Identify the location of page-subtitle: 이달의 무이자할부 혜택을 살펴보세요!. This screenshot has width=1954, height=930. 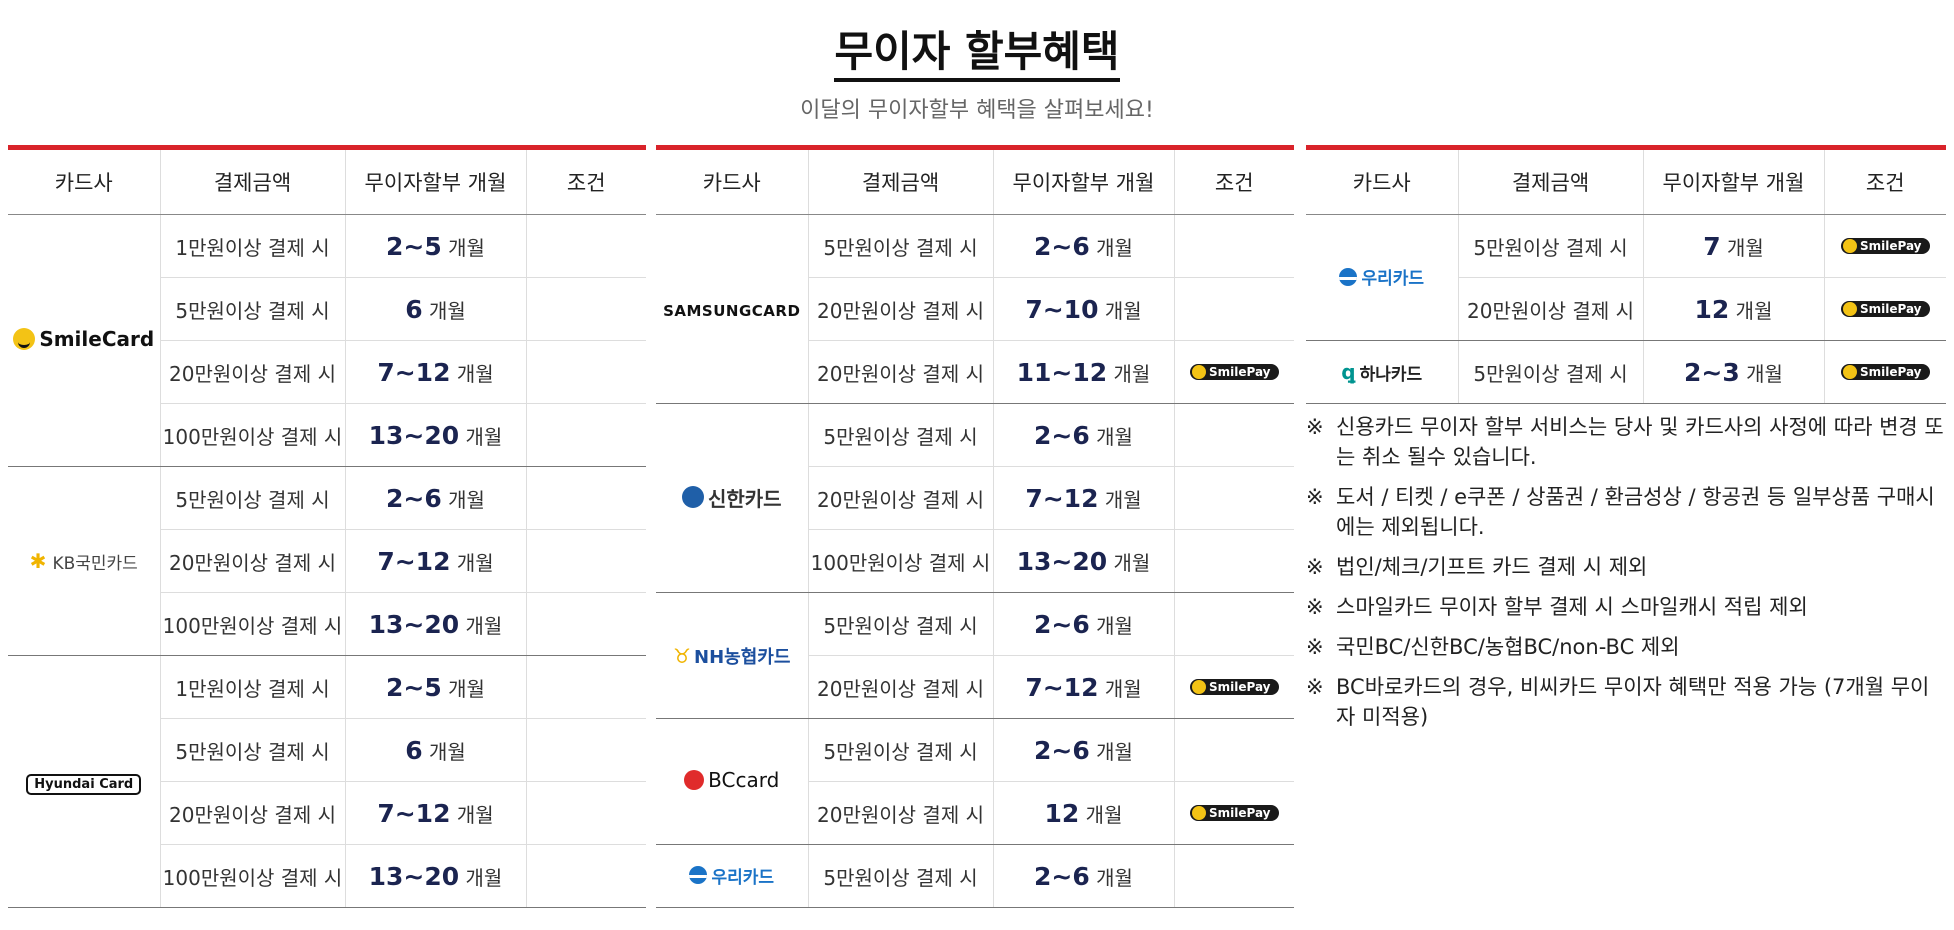
(977, 110).